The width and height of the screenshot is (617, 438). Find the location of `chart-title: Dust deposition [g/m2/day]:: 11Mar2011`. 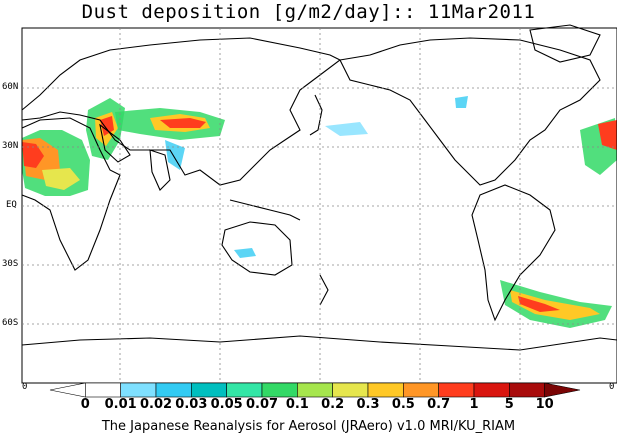

chart-title: Dust deposition [g/m2/day]:: 11Mar2011 is located at coordinates (308, 12).